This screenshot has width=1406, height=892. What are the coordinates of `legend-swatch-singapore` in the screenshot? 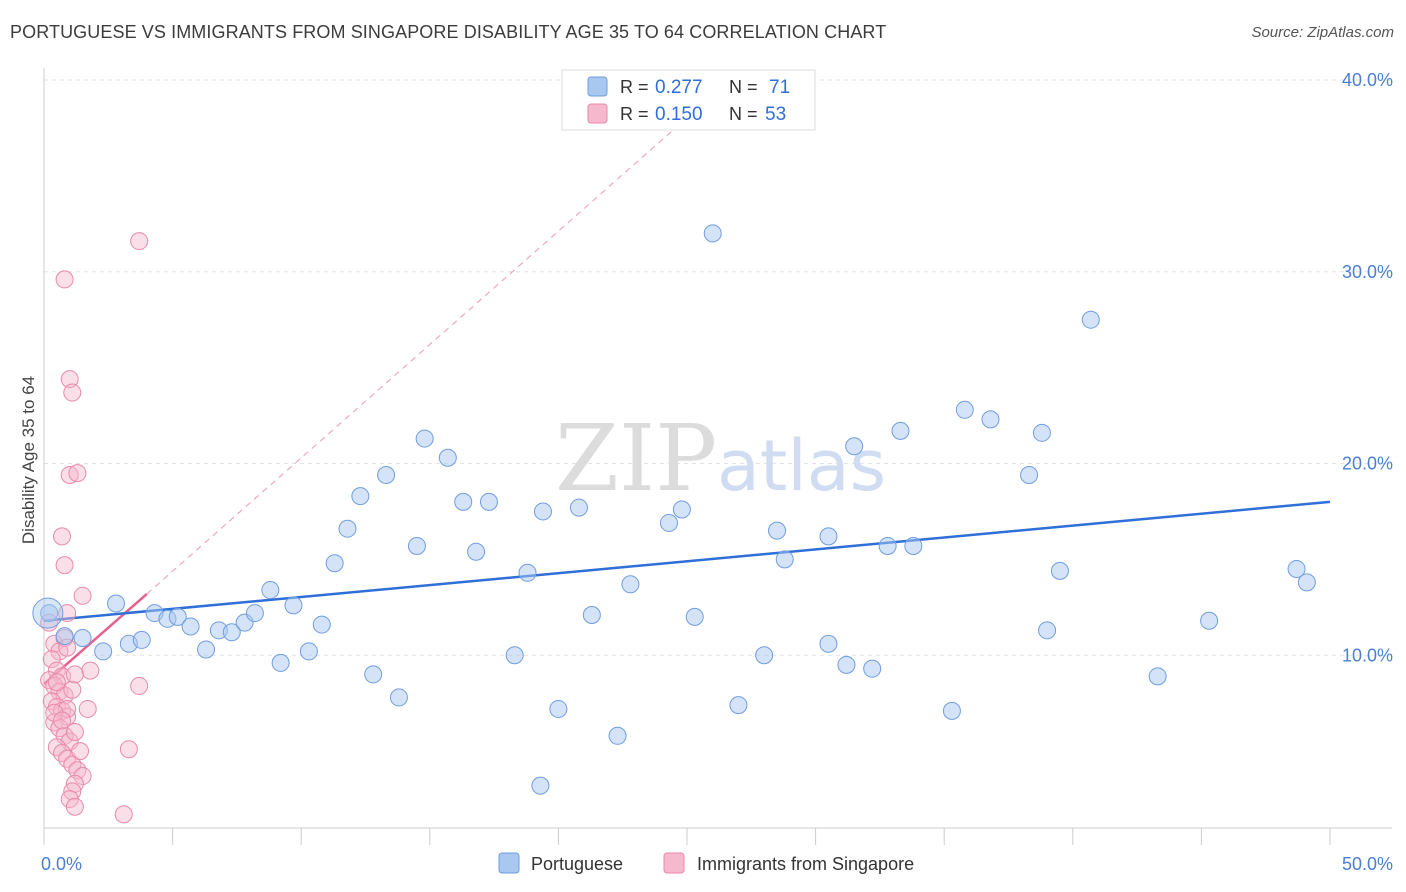 It's located at (597, 113).